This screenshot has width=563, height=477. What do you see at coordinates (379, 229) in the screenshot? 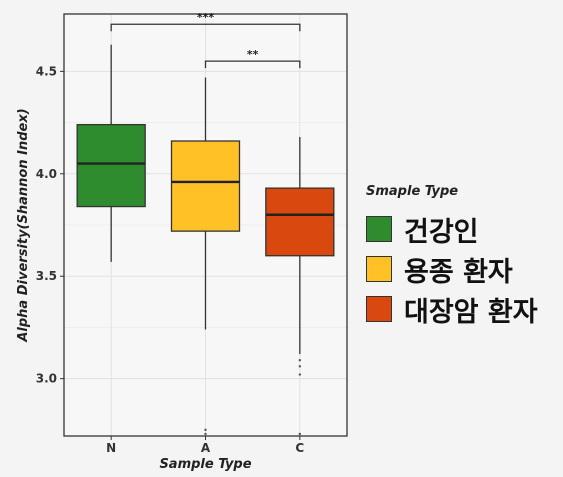
I see `legend-swatch-healthy` at bounding box center [379, 229].